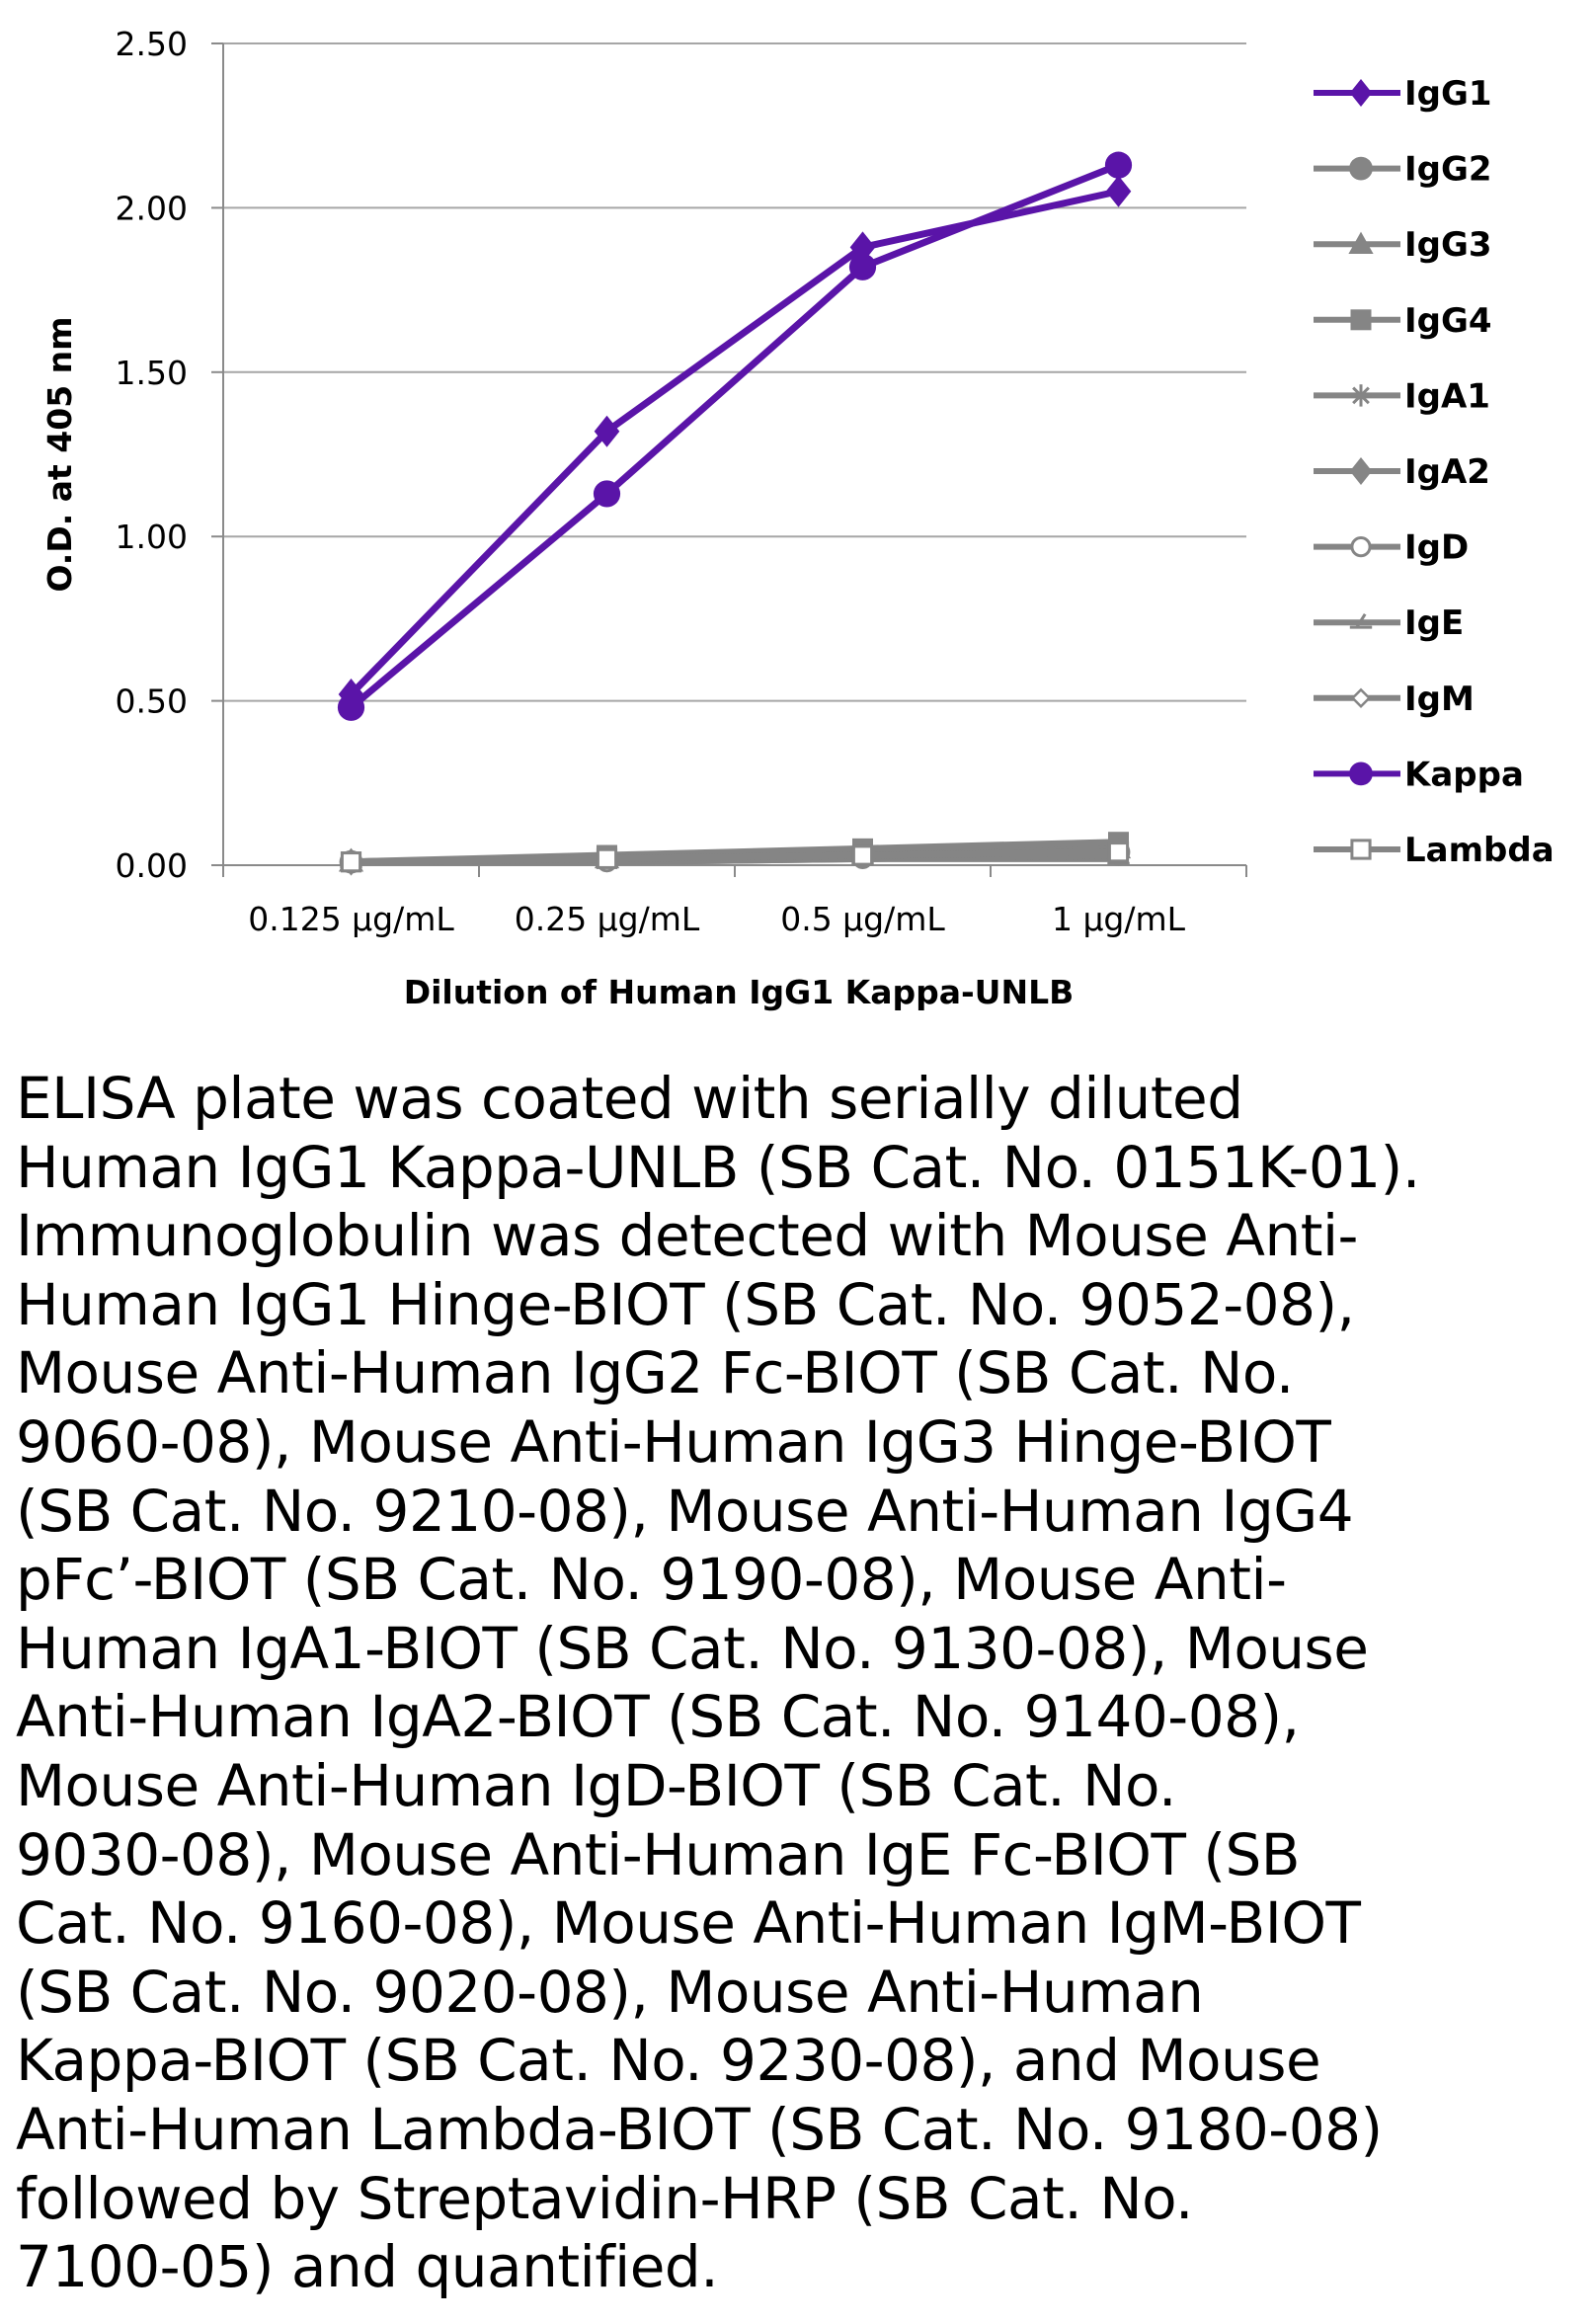 This screenshot has width=1595, height=2324. What do you see at coordinates (1403, 321) in the screenshot?
I see `legend-item: IgG4` at bounding box center [1403, 321].